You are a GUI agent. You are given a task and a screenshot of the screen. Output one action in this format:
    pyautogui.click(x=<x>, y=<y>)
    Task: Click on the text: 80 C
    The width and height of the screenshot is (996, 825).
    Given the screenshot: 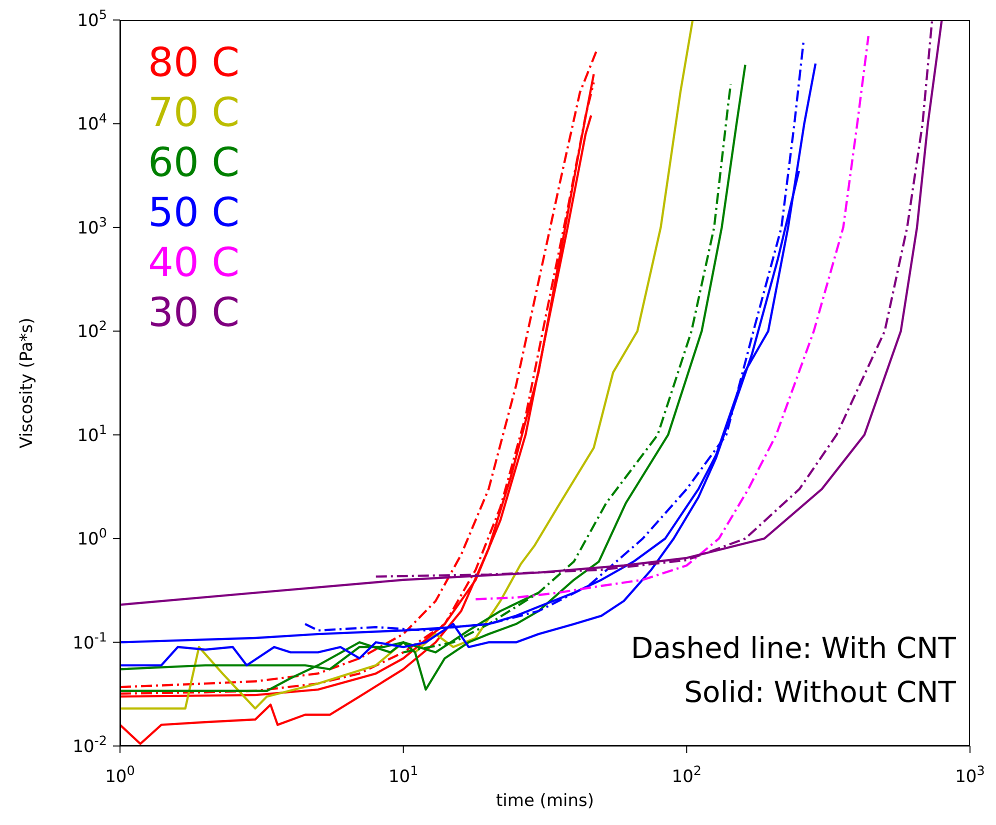 What is the action you would take?
    pyautogui.click(x=194, y=63)
    